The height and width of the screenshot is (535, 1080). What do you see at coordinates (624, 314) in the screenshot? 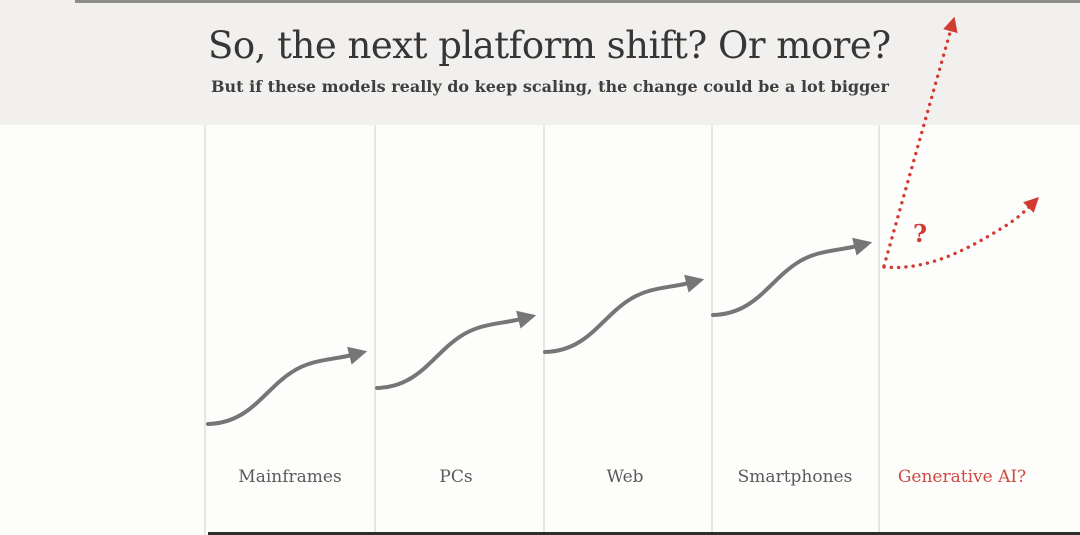
I see `web-adoption-curve` at bounding box center [624, 314].